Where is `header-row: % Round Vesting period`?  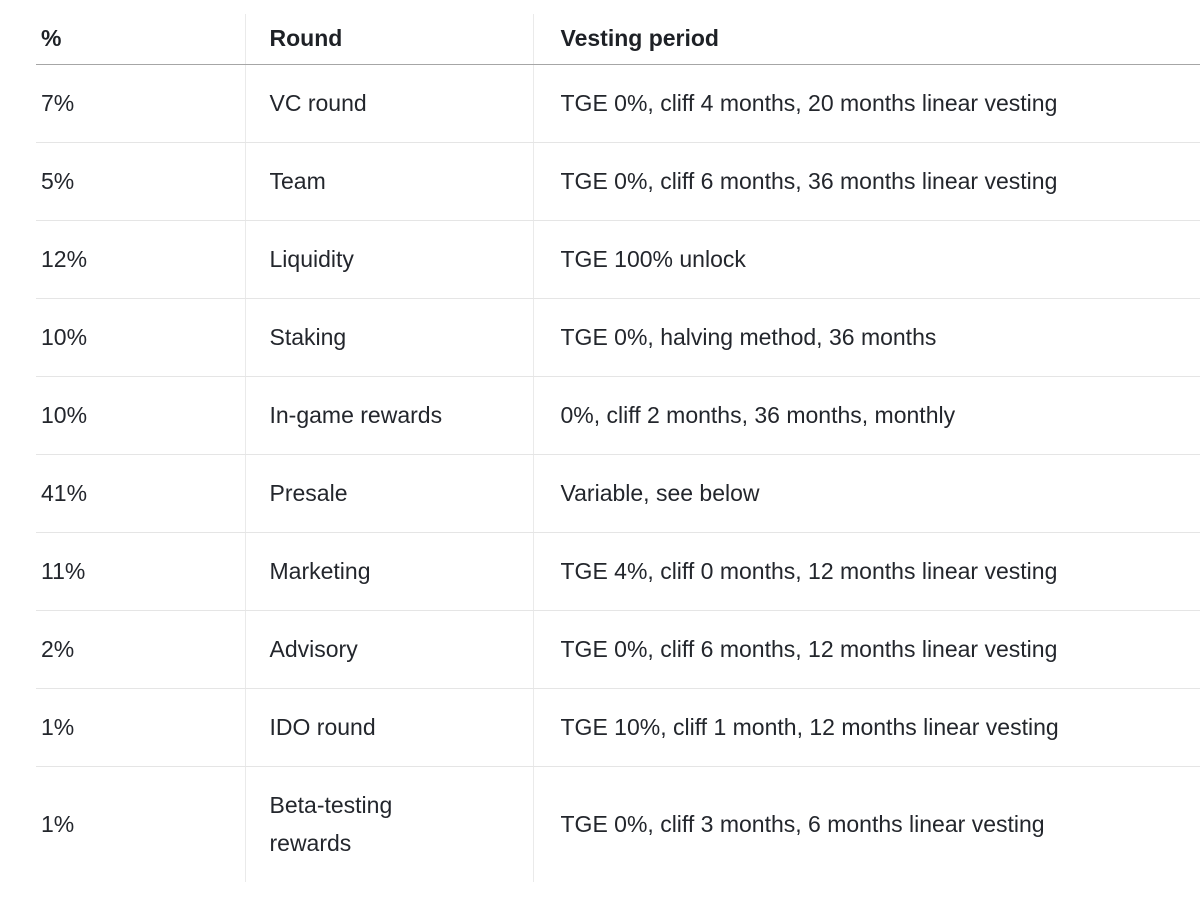 header-row: % Round Vesting period is located at coordinates (618, 39).